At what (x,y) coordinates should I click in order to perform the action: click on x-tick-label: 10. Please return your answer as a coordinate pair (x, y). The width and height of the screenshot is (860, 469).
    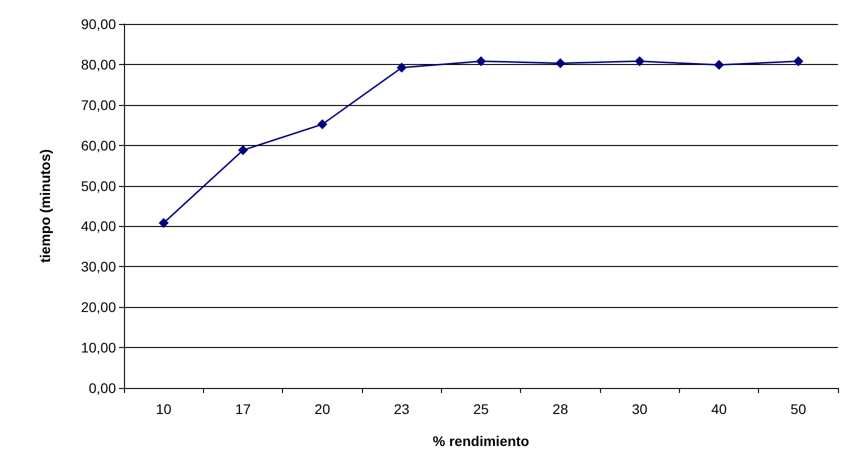
    Looking at the image, I should click on (164, 409).